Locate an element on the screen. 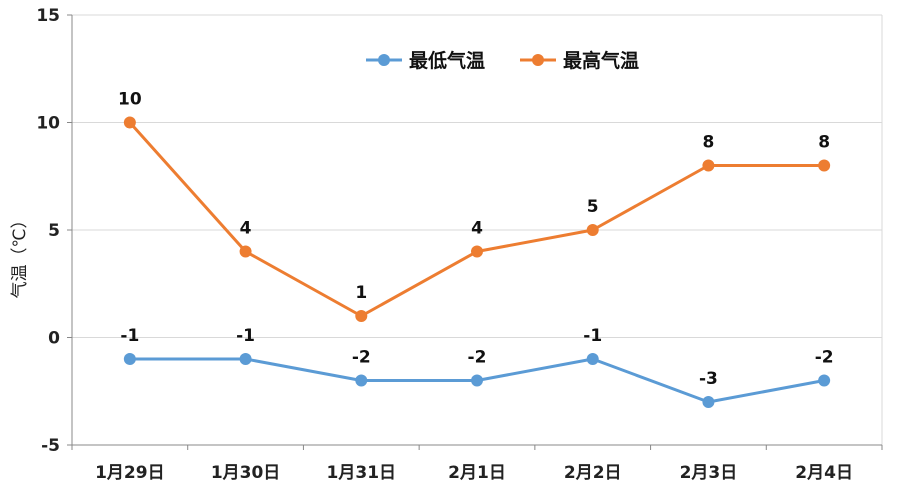 The image size is (900, 494). y-tick-label: 10 is located at coordinates (48, 124).